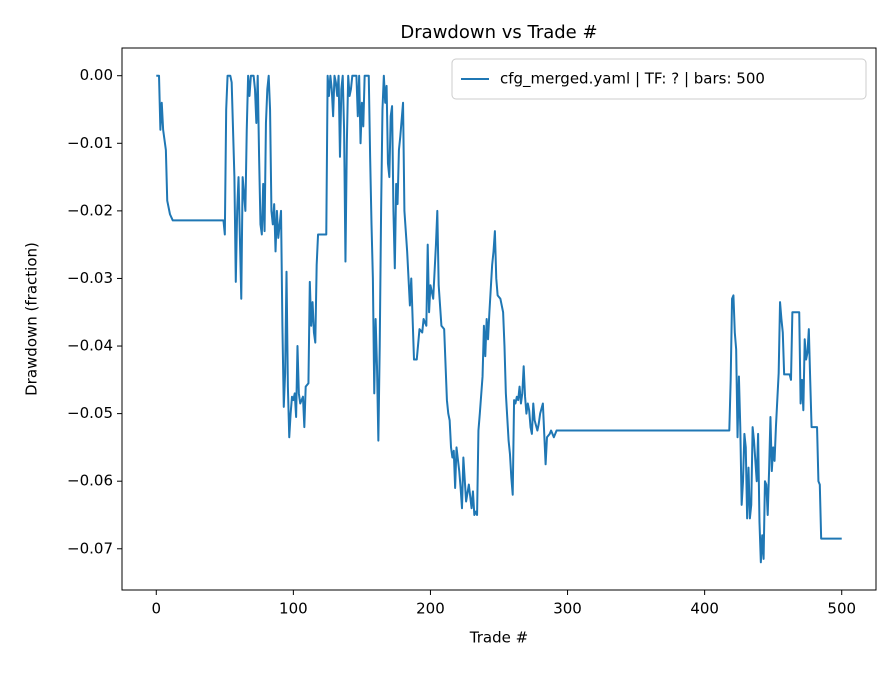 The image size is (896, 676). Describe the element at coordinates (90, 210) in the screenshot. I see `y-tick-label: −0.02` at that location.